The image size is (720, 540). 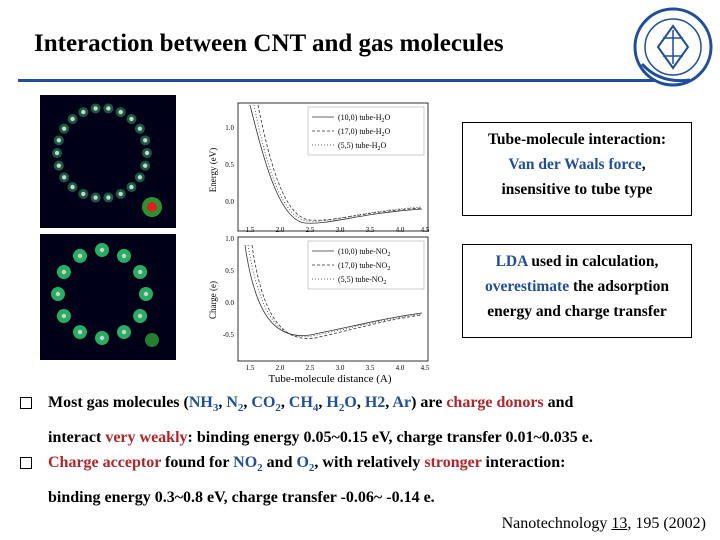 What do you see at coordinates (575, 164) in the screenshot?
I see `box1-vdw: Van der Waals force` at bounding box center [575, 164].